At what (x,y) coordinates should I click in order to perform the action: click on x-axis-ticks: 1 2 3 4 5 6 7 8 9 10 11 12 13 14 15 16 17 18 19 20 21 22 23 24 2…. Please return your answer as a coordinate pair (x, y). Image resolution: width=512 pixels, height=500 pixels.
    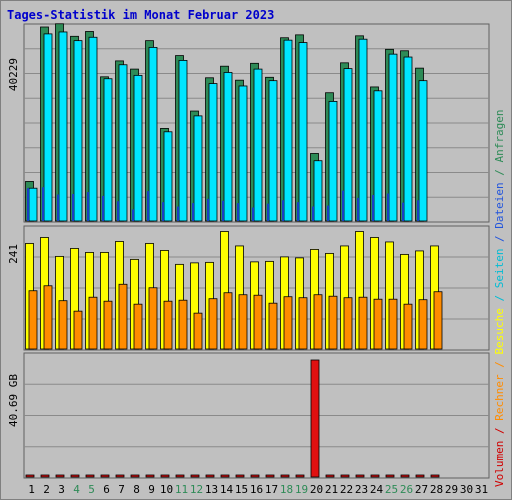
    Looking at the image, I should click on (258, 489).